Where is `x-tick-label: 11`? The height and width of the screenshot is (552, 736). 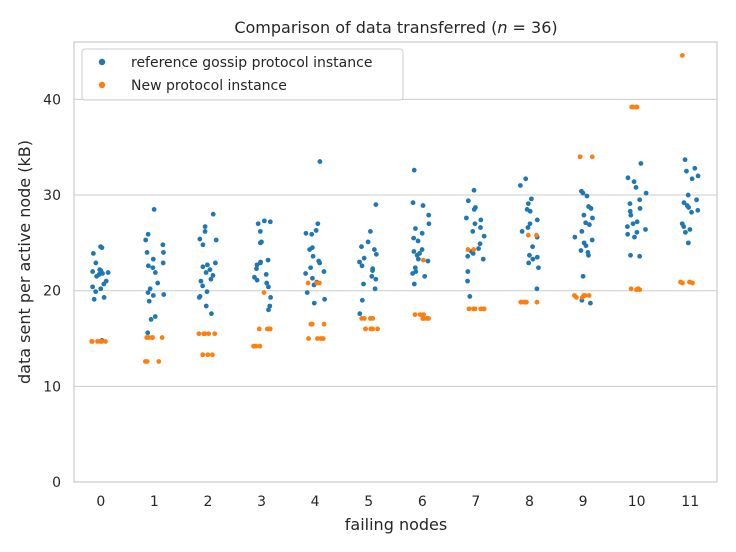
x-tick-label: 11 is located at coordinates (690, 502).